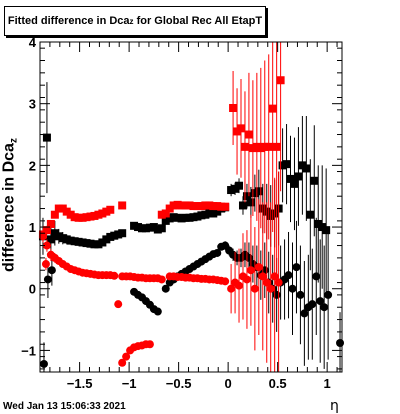  What do you see at coordinates (68, 21) in the screenshot?
I see `title-main: Fitted difference in Dca` at bounding box center [68, 21].